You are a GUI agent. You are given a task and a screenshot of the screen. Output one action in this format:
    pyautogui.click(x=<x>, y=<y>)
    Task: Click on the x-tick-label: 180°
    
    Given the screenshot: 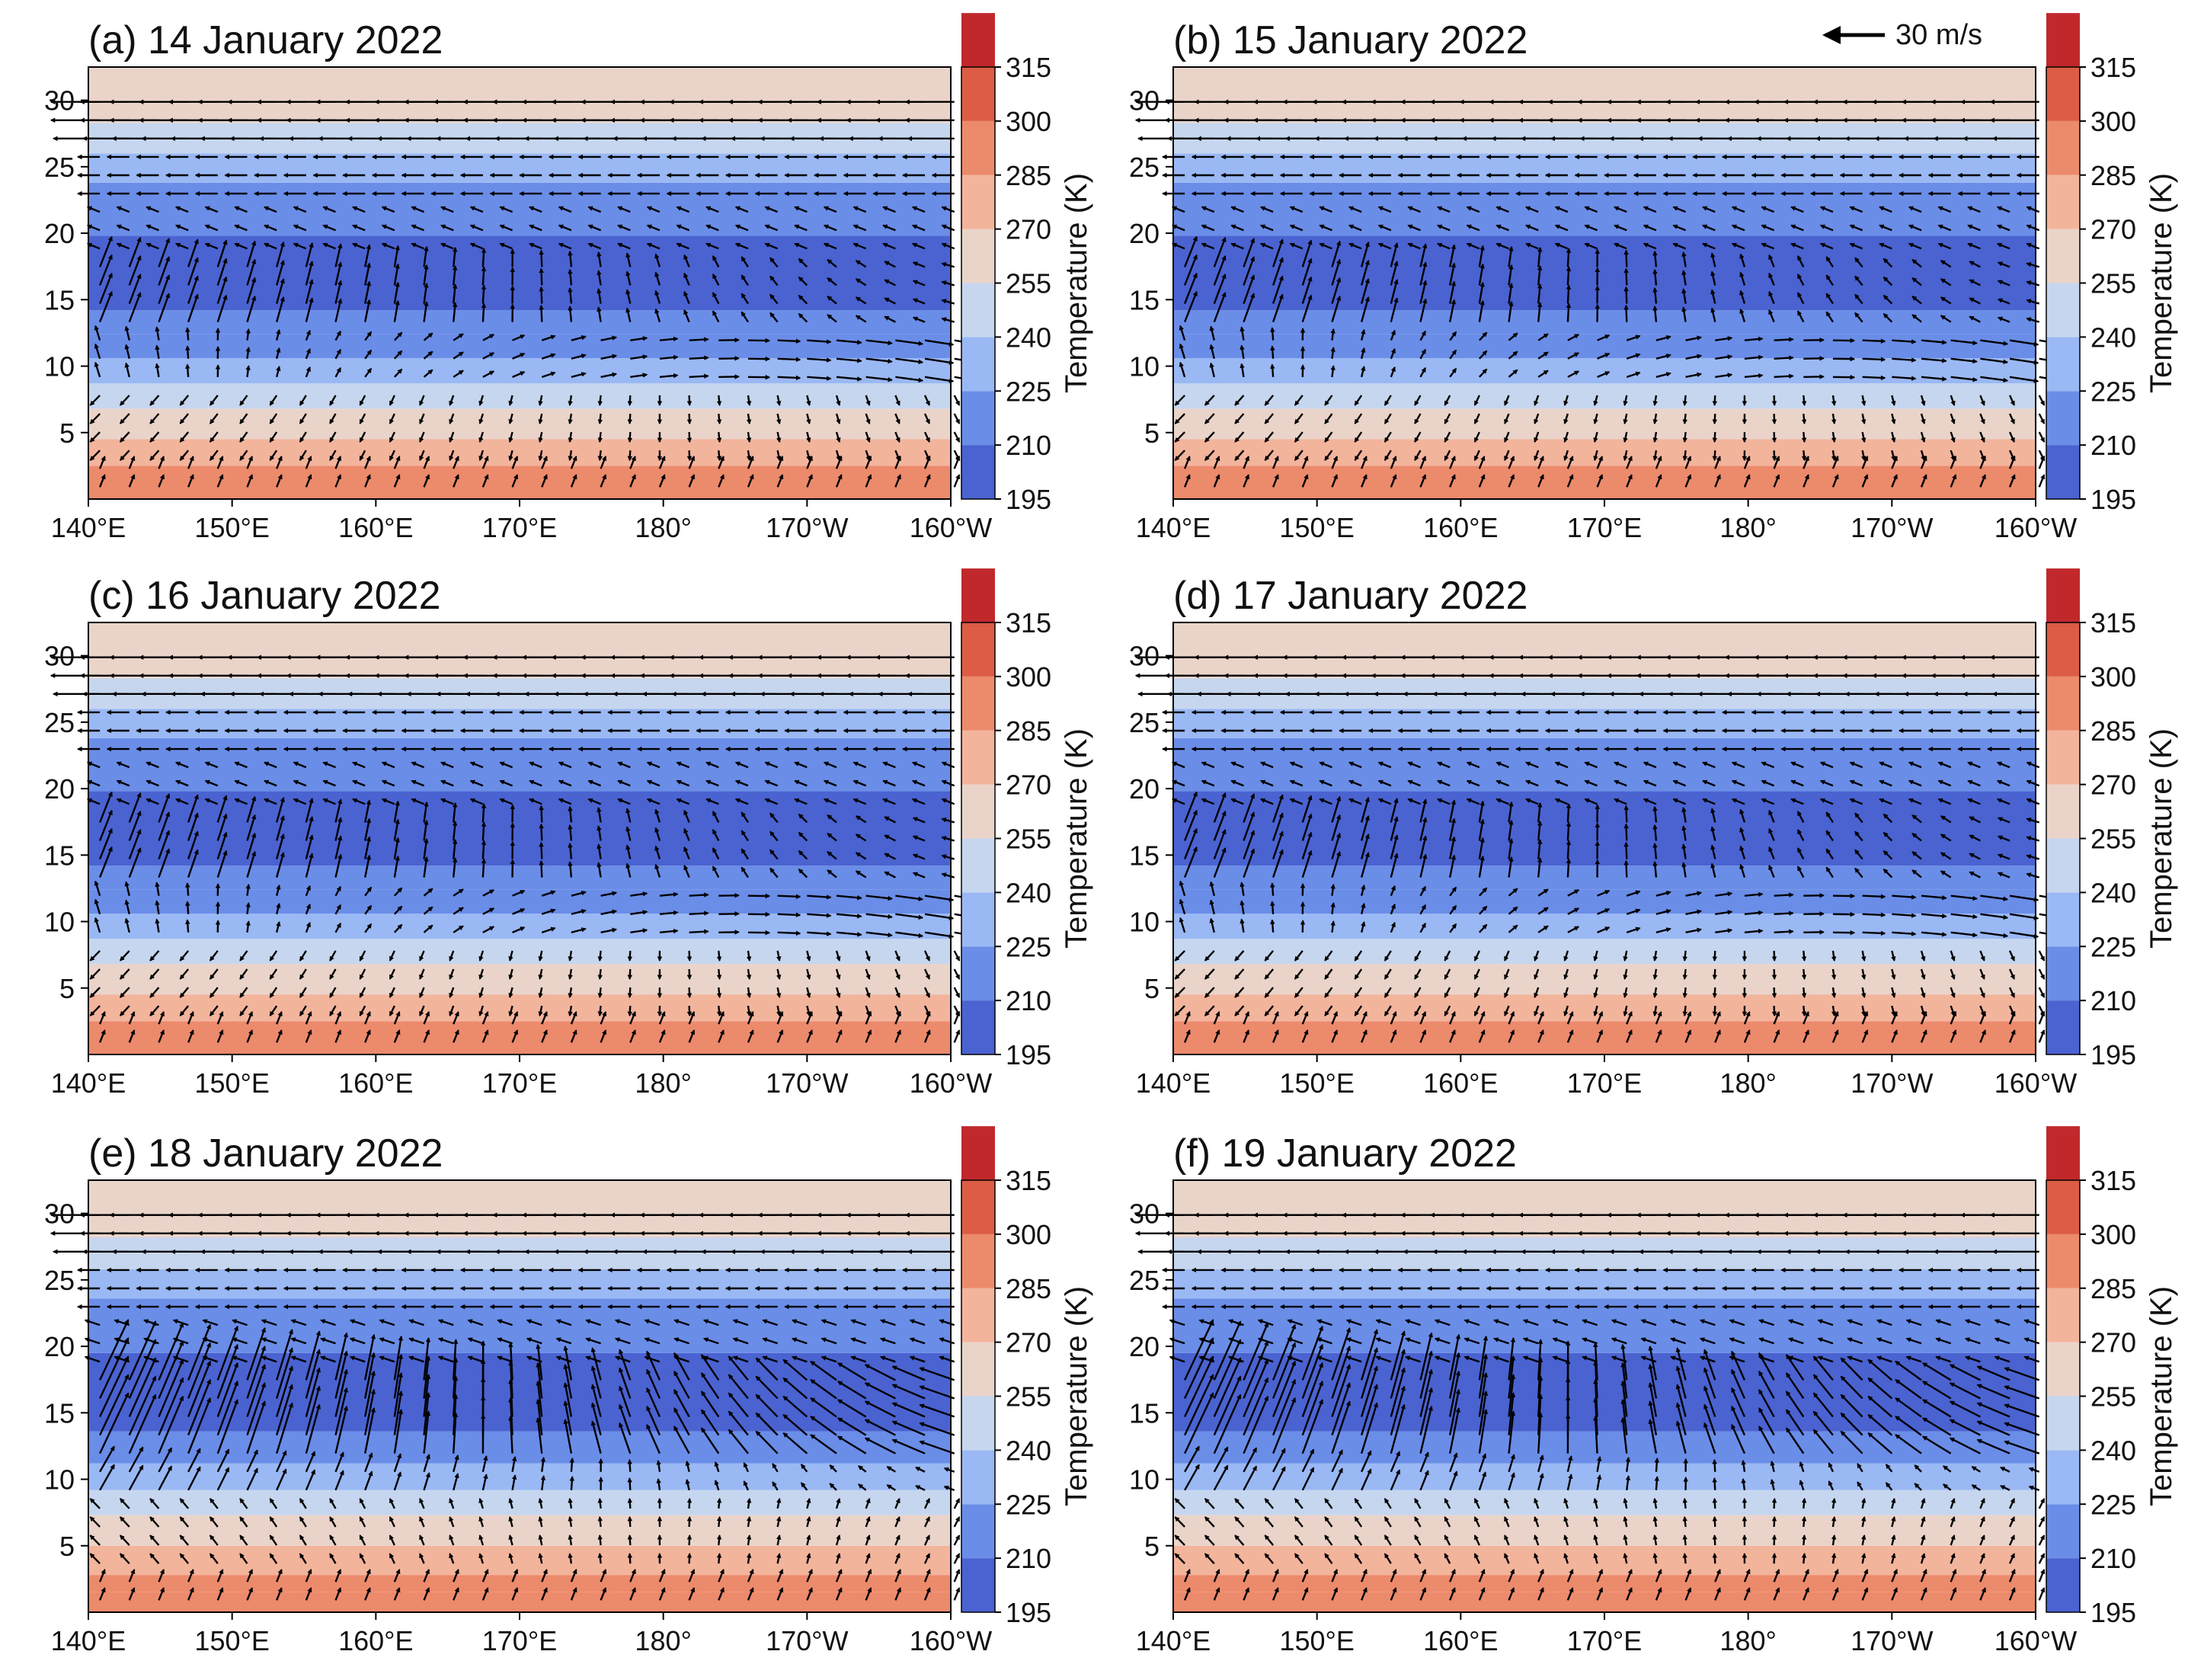 What is the action you would take?
    pyautogui.click(x=663, y=527)
    